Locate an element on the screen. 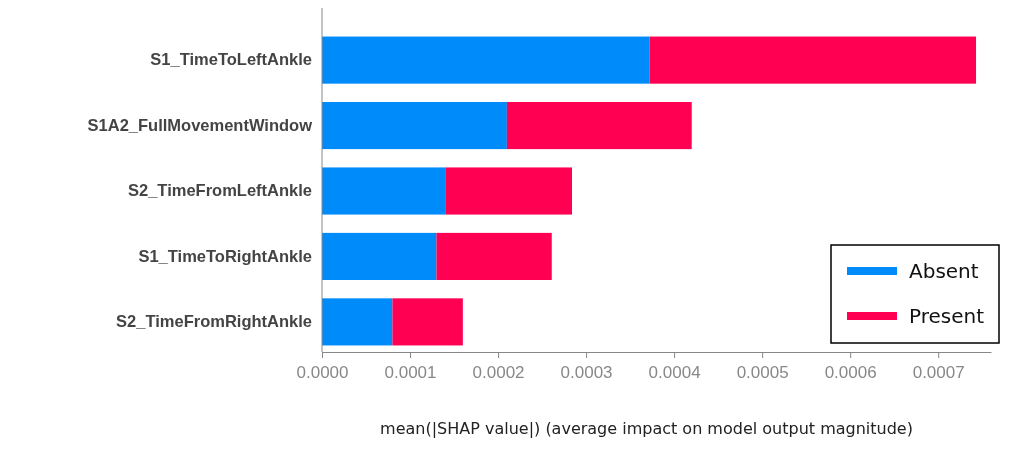  y-tick-label: S1A2_FullMovementWindow is located at coordinates (200, 124).